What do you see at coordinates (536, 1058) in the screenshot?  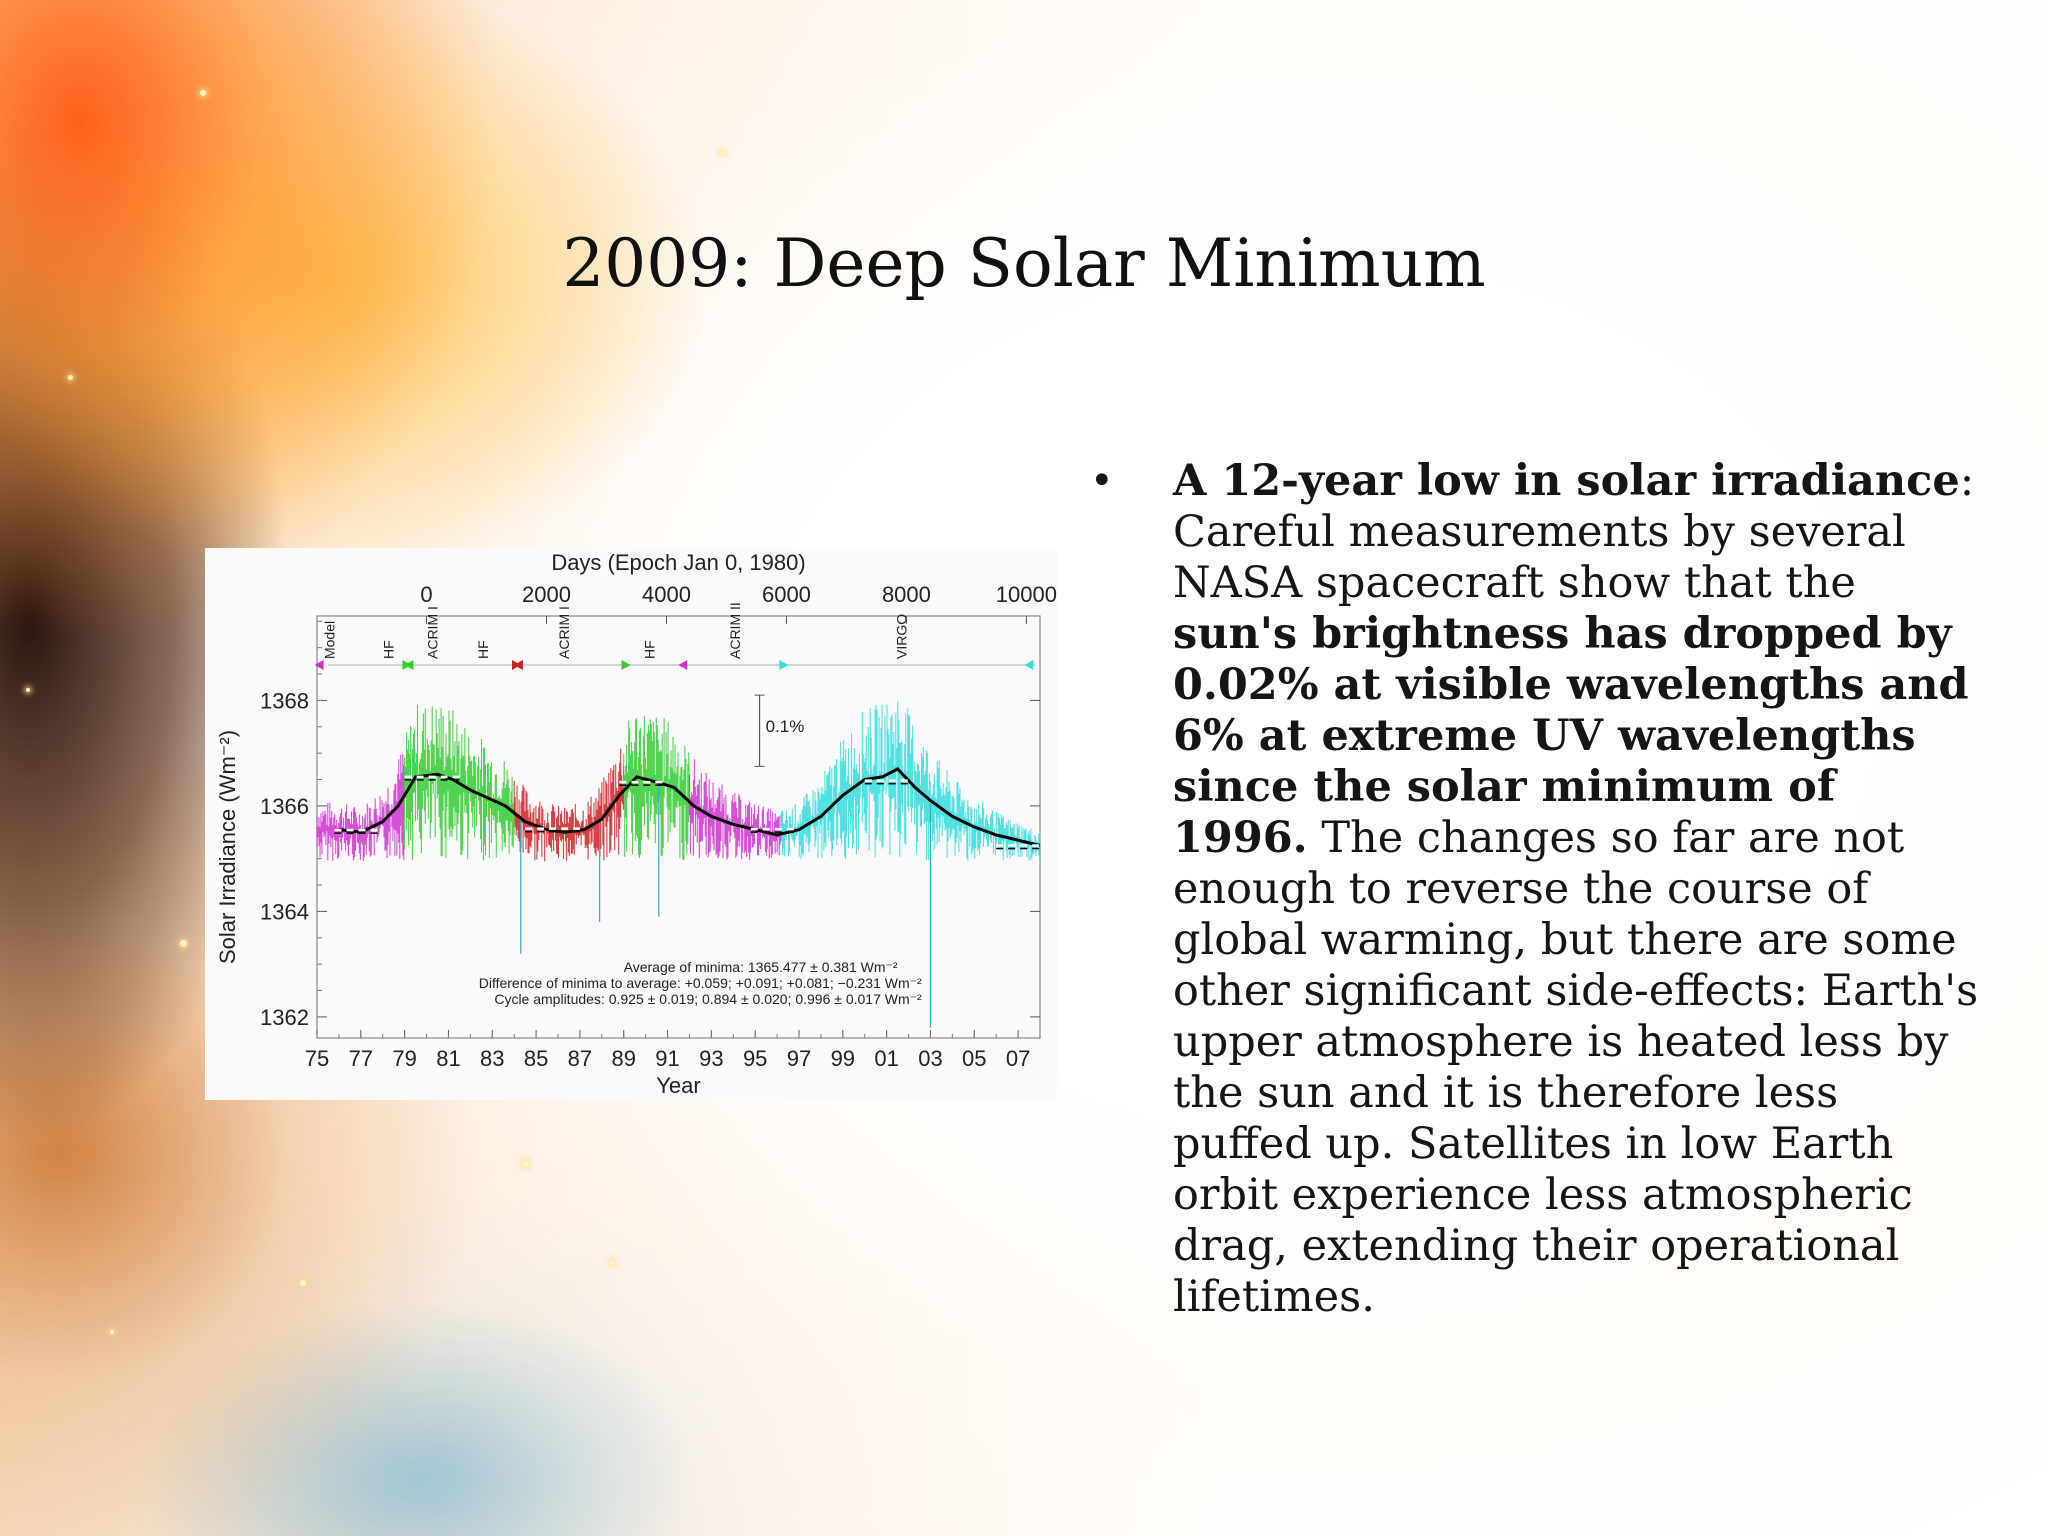 I see `x-tick-label: 85` at bounding box center [536, 1058].